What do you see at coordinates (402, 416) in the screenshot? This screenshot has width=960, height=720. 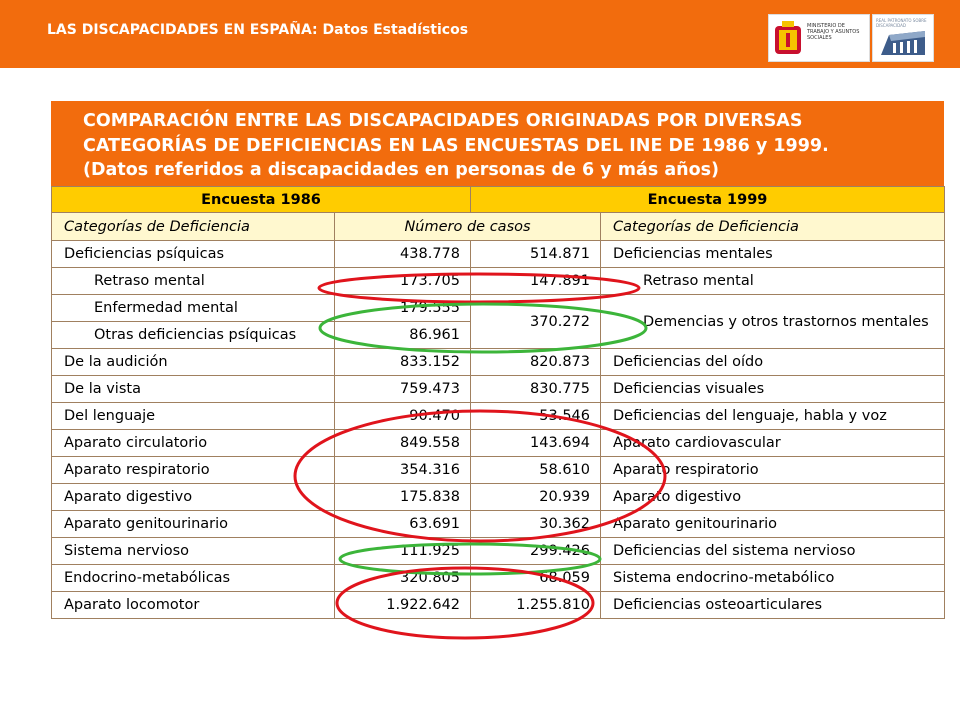 I see `cases-1986-cell: 90.470` at bounding box center [402, 416].